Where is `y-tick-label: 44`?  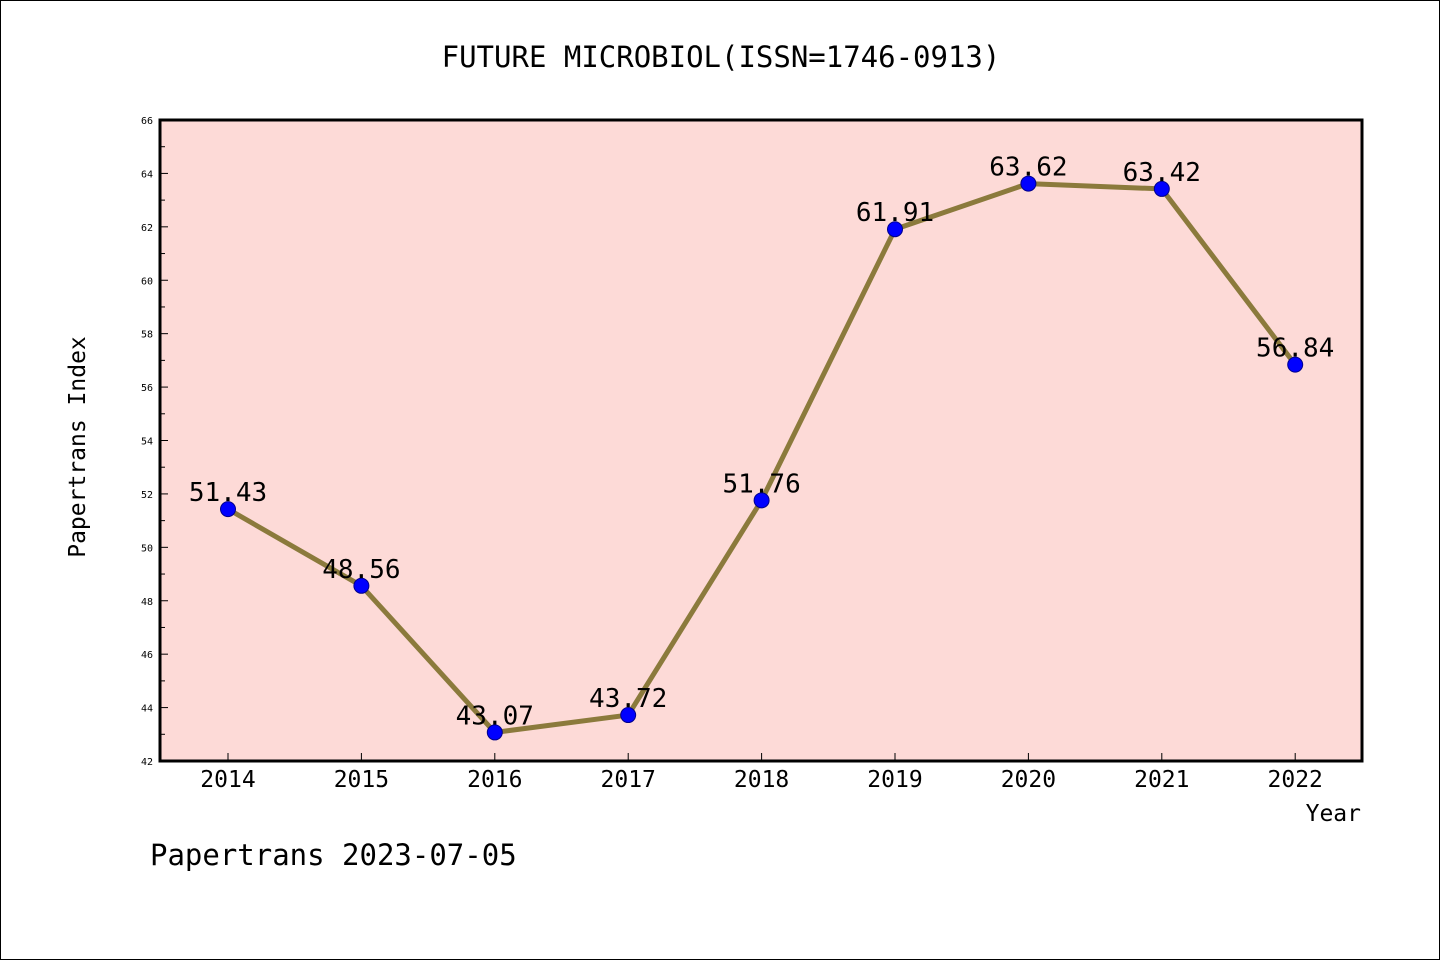
y-tick-label: 44 is located at coordinates (147, 709).